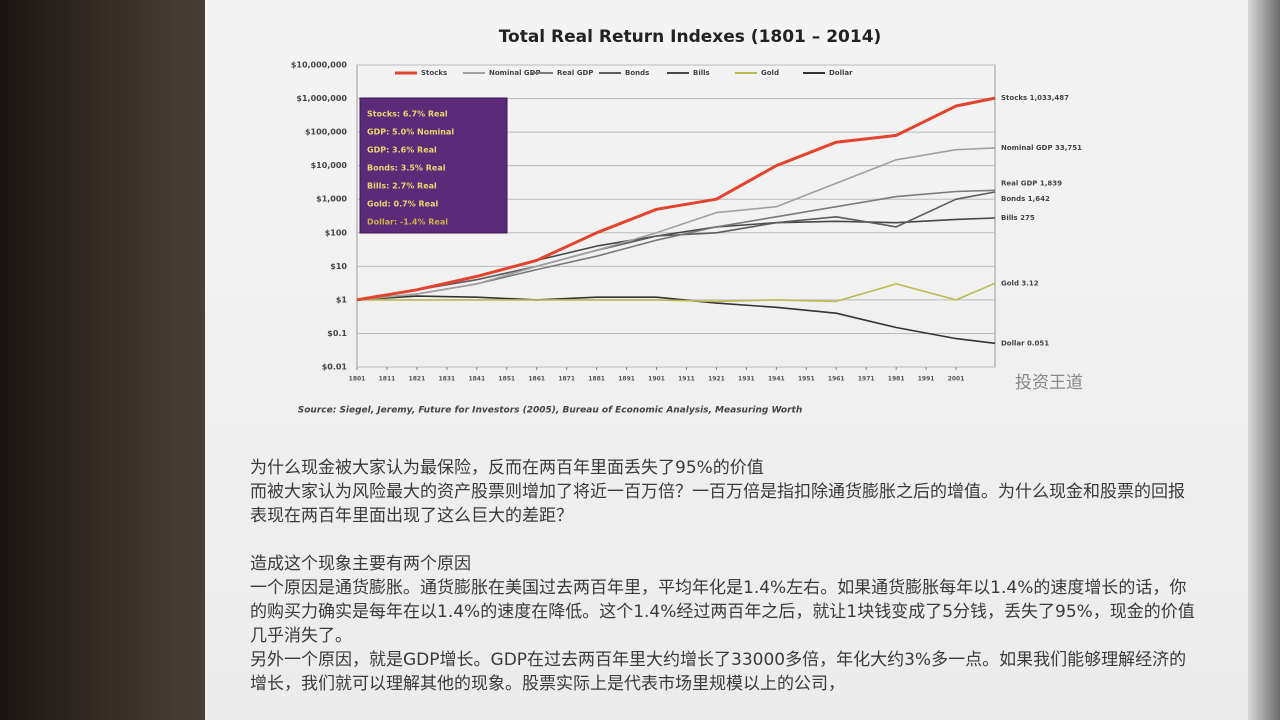 This screenshot has height=720, width=1280. Describe the element at coordinates (1049, 383) in the screenshot. I see `watermark: 投资王道` at that location.